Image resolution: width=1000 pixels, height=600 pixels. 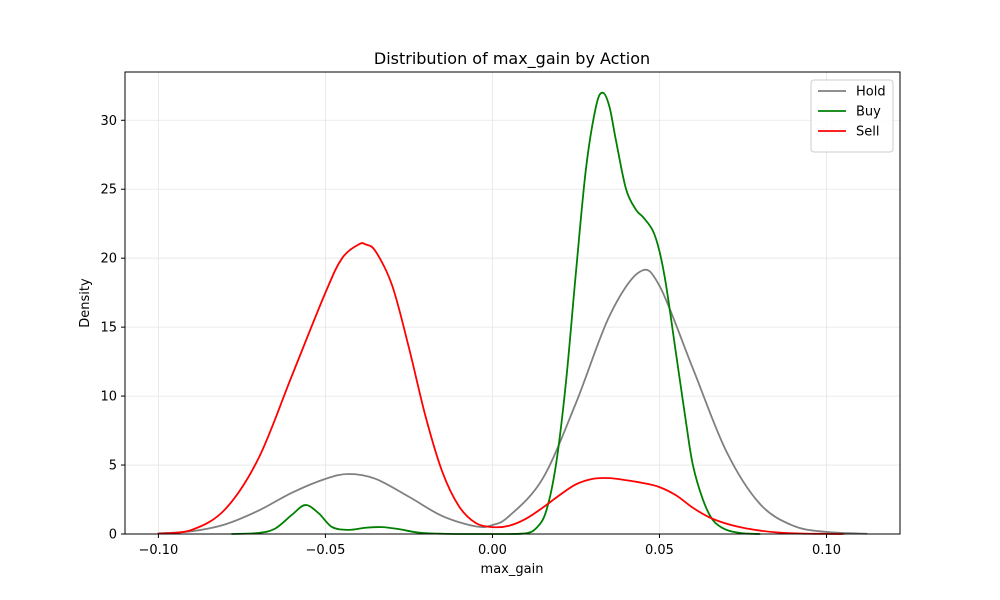 I want to click on y-tick-label: 10, so click(x=108, y=397).